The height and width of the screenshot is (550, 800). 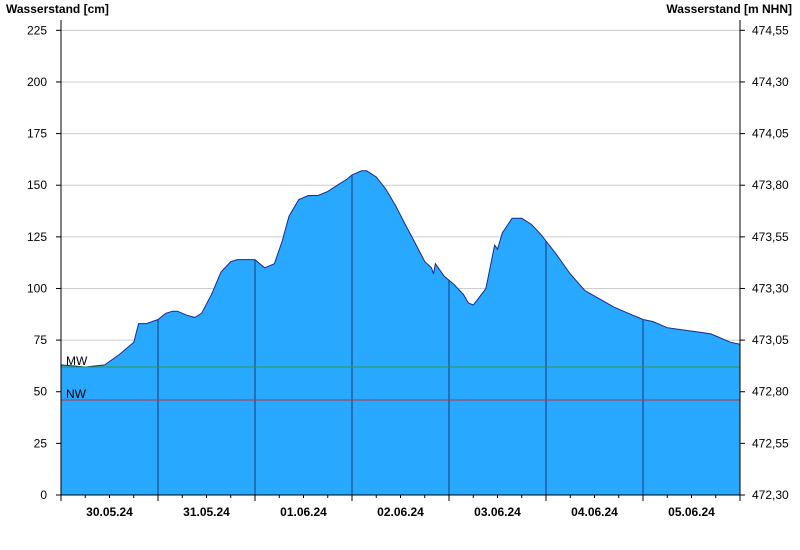 I want to click on y2-tick-label: 473,55, so click(x=770, y=237).